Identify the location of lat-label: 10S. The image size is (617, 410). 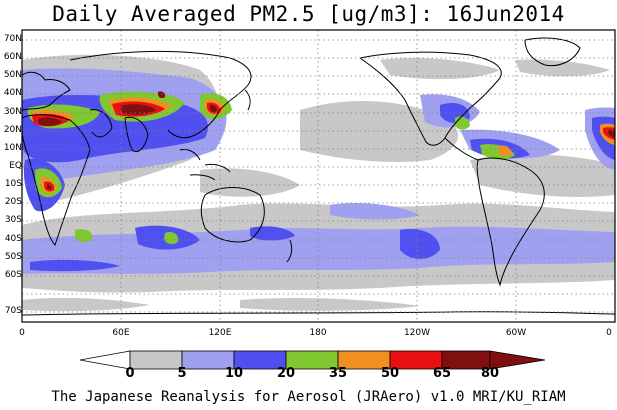
(13, 184).